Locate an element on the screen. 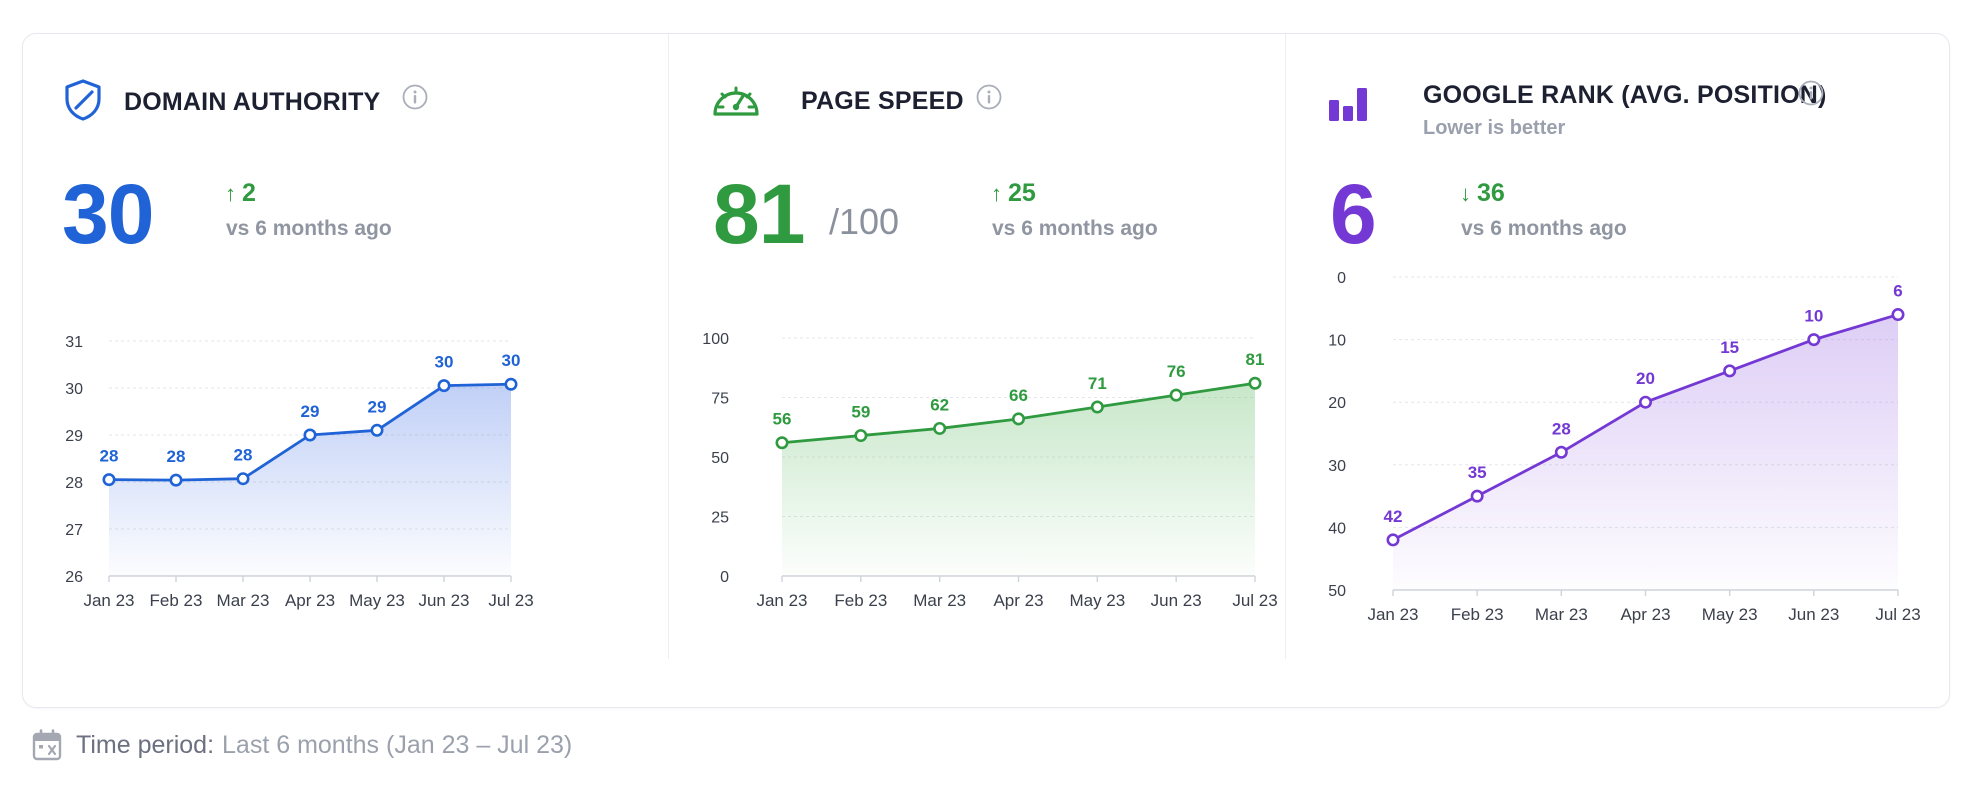 Image resolution: width=1974 pixels, height=797 pixels. data-label: 30 is located at coordinates (511, 360).